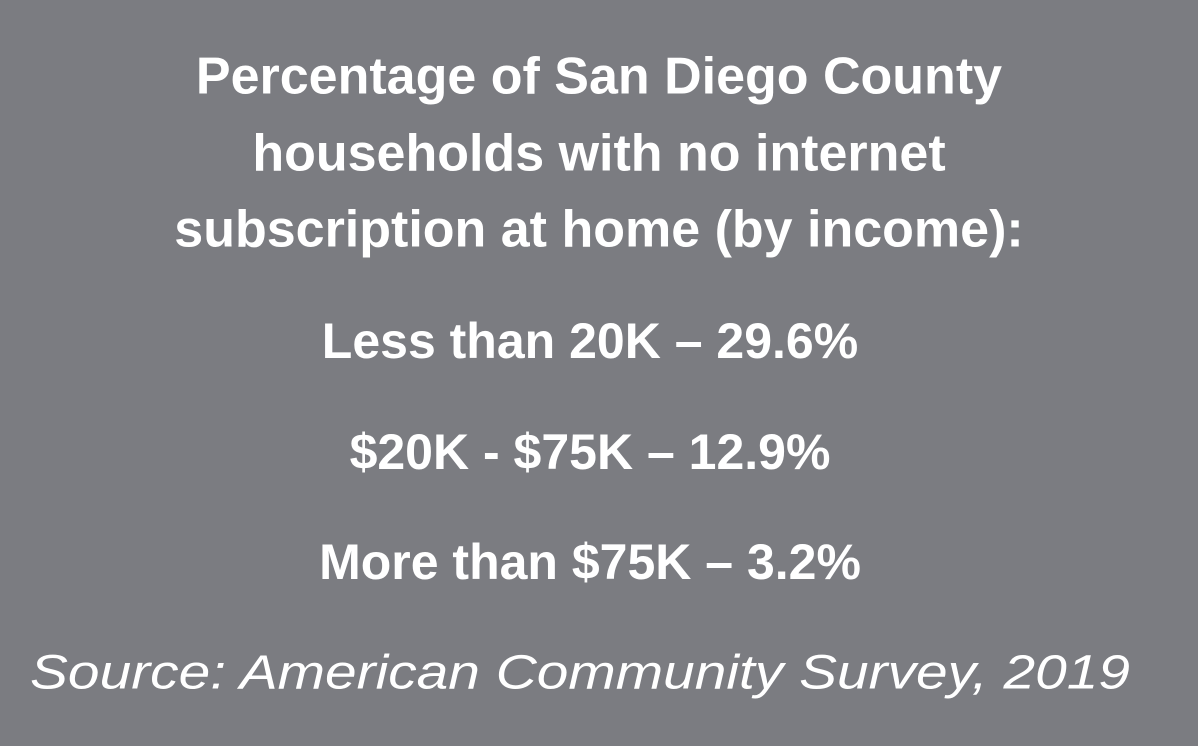 The height and width of the screenshot is (746, 1198). Describe the element at coordinates (590, 341) in the screenshot. I see `income-stat: Less than 20K – 29.6%` at that location.